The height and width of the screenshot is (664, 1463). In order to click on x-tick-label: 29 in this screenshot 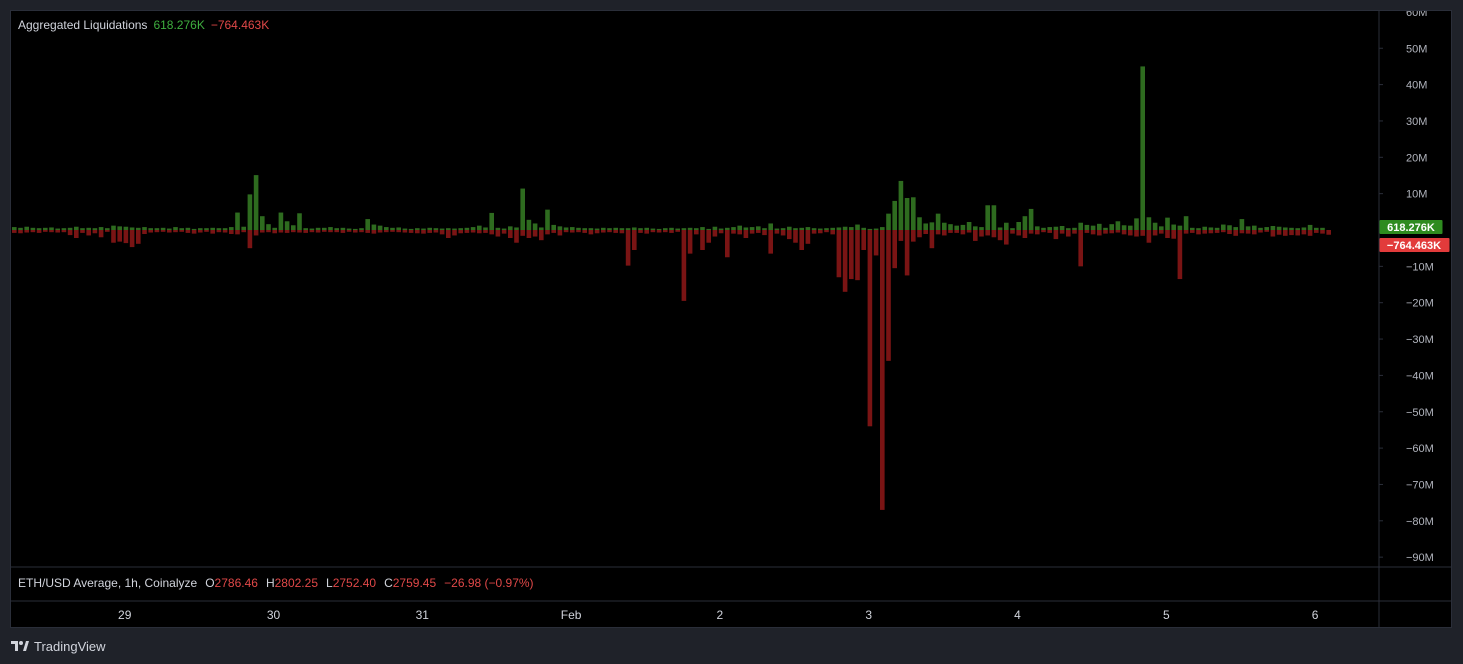, I will do `click(125, 615)`.